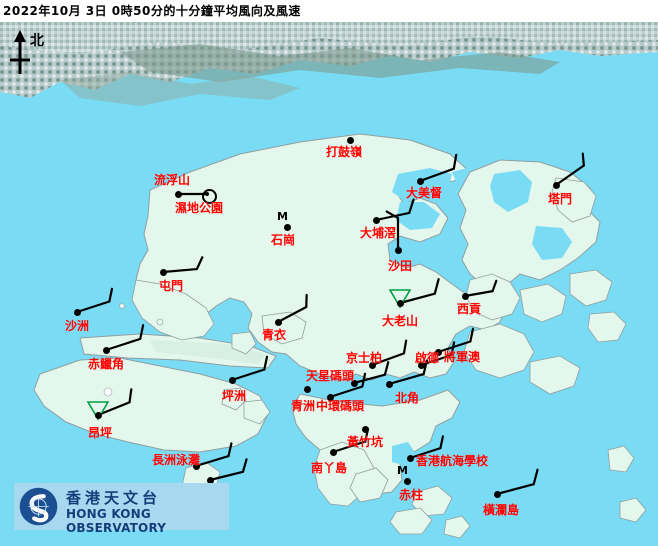 The image size is (658, 546). What do you see at coordinates (330, 376) in the screenshot?
I see `station-label: 天星碼頭` at bounding box center [330, 376].